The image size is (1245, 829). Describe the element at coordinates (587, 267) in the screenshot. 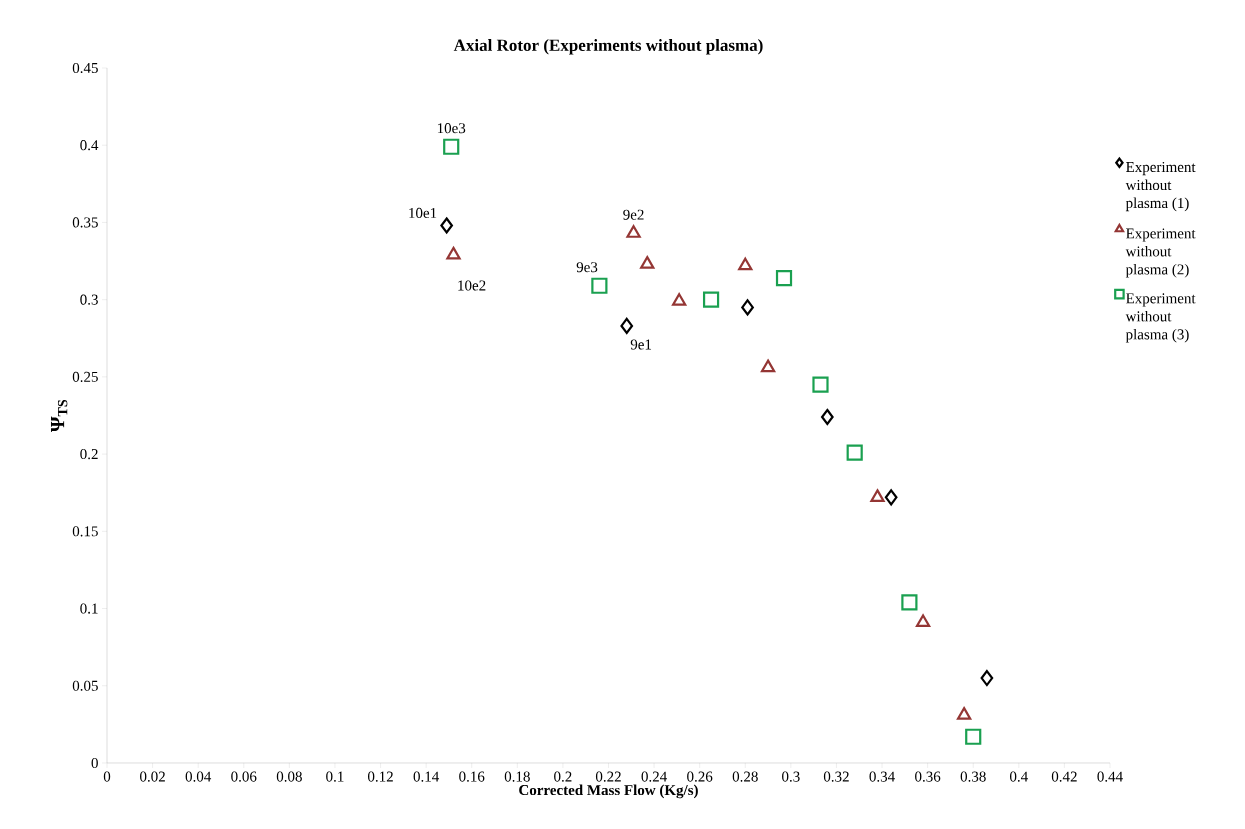

I see `annotation: 9e3` at that location.